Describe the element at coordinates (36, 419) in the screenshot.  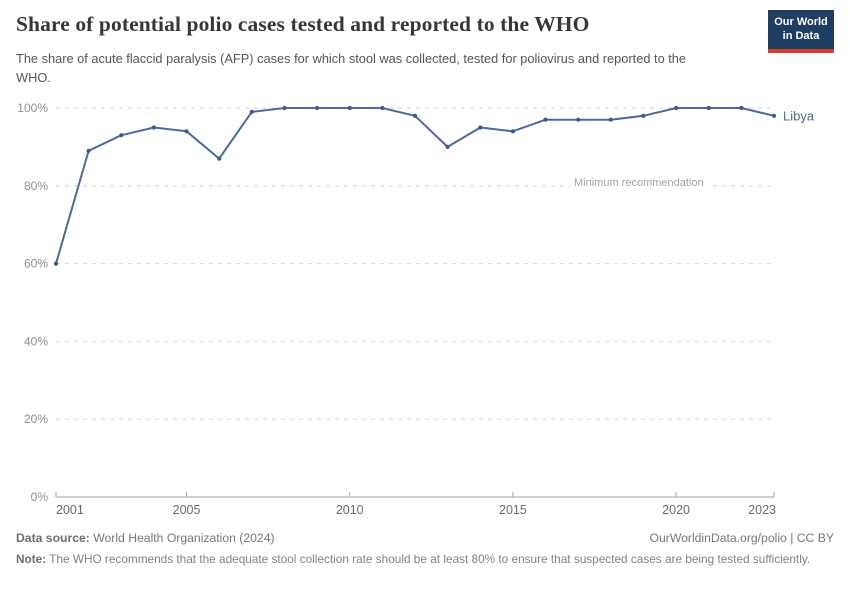
I see `y-axis-tick-label: 20%` at that location.